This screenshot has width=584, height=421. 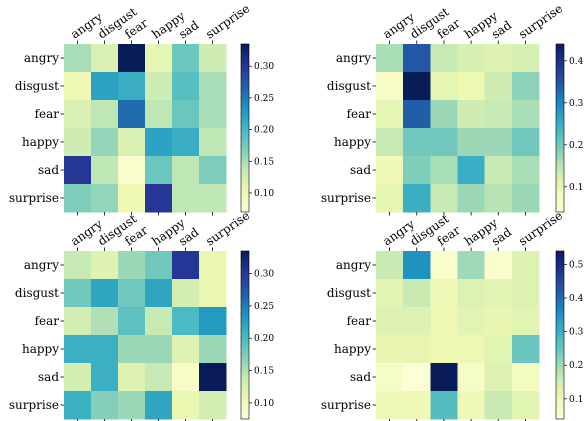 What do you see at coordinates (471, 321) in the screenshot?
I see `panel-4-cell-fear-happy` at bounding box center [471, 321].